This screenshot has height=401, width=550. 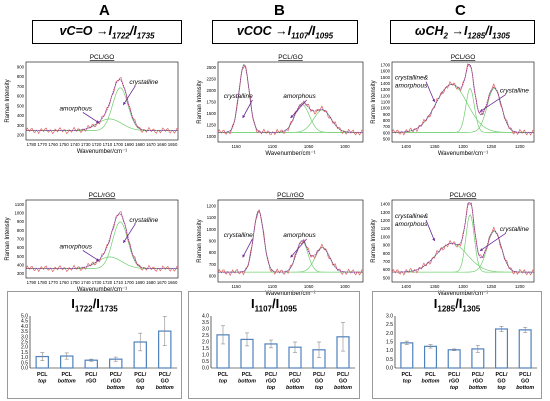 I want to click on bar-title-sub1: 1107, so click(x=263, y=309).